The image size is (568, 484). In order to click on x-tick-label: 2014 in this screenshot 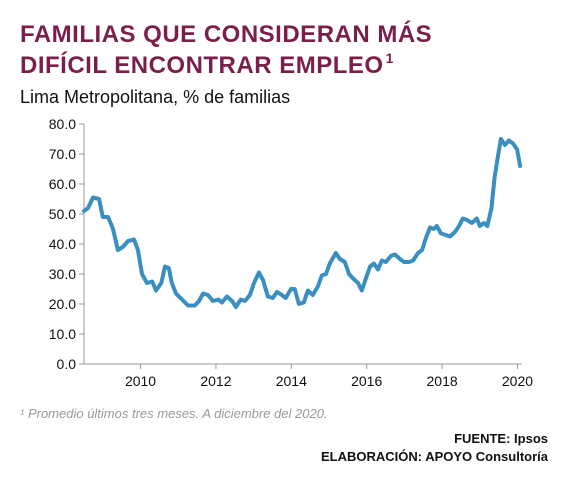, I will do `click(291, 381)`.